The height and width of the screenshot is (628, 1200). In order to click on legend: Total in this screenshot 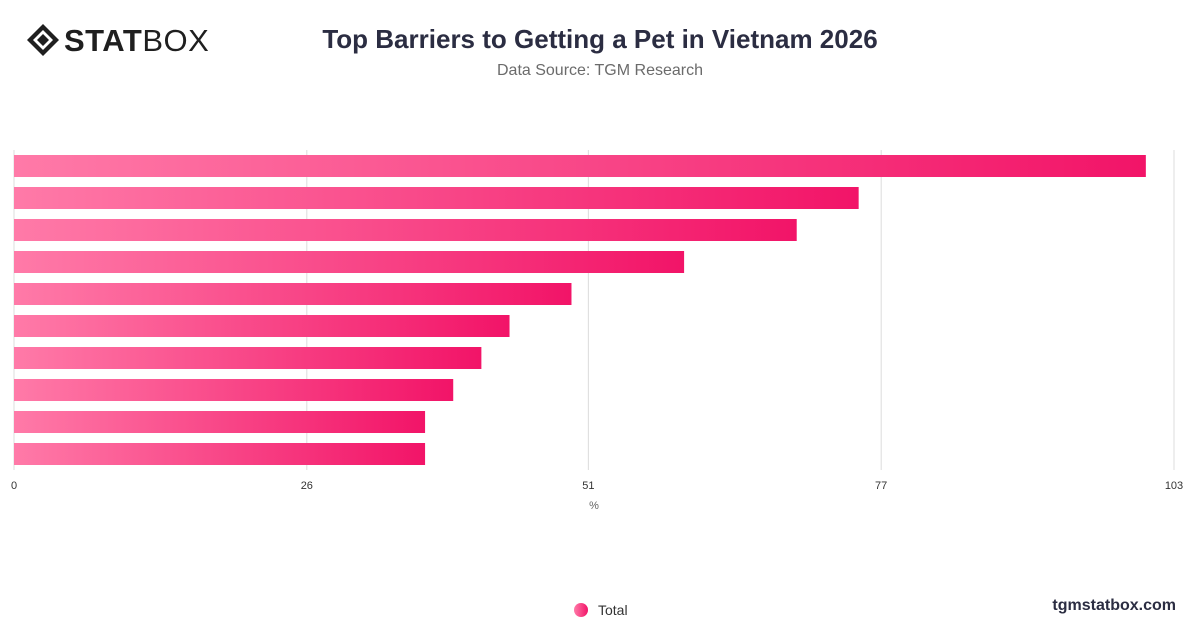, I will do `click(601, 610)`.